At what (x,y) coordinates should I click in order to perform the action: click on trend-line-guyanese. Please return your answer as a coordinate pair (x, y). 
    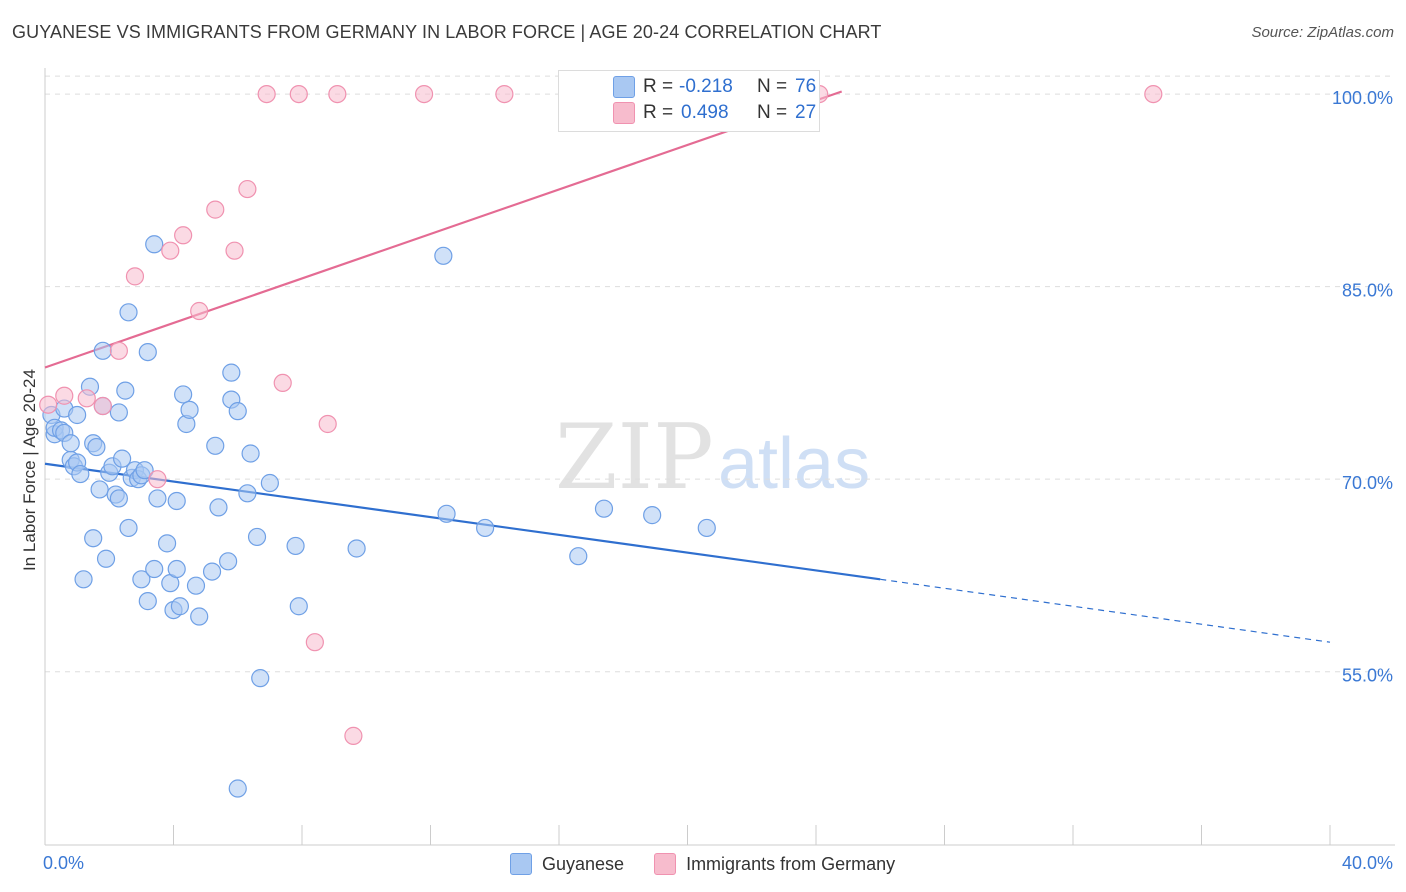
    Looking at the image, I should click on (462, 521).